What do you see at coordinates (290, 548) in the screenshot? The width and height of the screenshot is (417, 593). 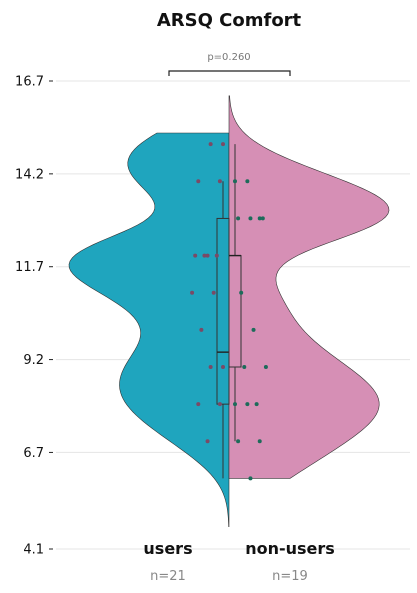 I see `category-label-non-users: non-users` at bounding box center [290, 548].